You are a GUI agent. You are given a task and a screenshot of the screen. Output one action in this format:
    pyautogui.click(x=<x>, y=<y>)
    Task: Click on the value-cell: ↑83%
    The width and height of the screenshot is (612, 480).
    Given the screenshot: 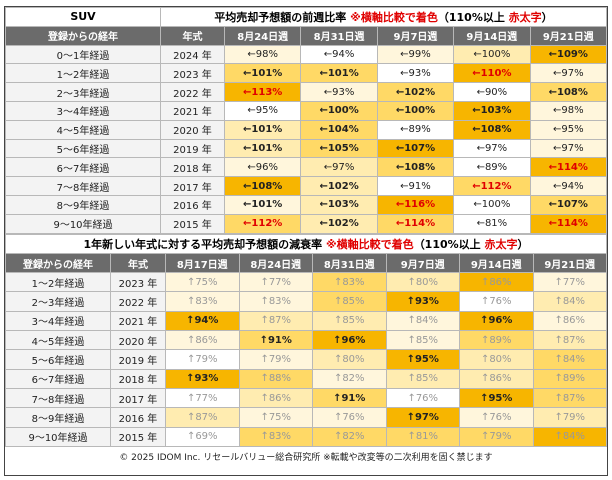 What is the action you would take?
    pyautogui.click(x=202, y=301)
    